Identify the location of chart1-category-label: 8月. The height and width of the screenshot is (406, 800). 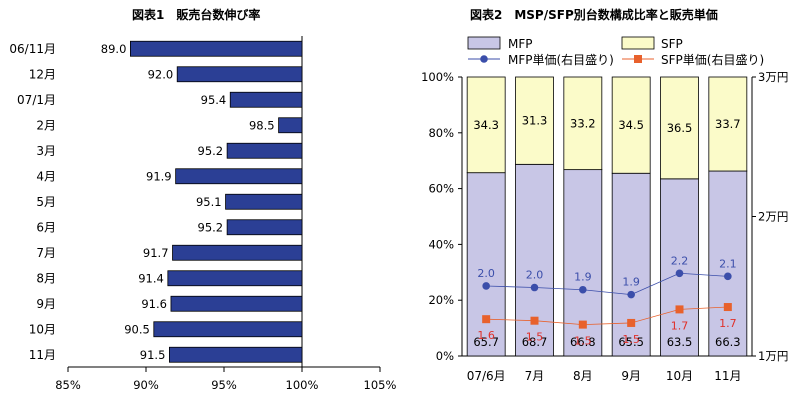
(46, 278).